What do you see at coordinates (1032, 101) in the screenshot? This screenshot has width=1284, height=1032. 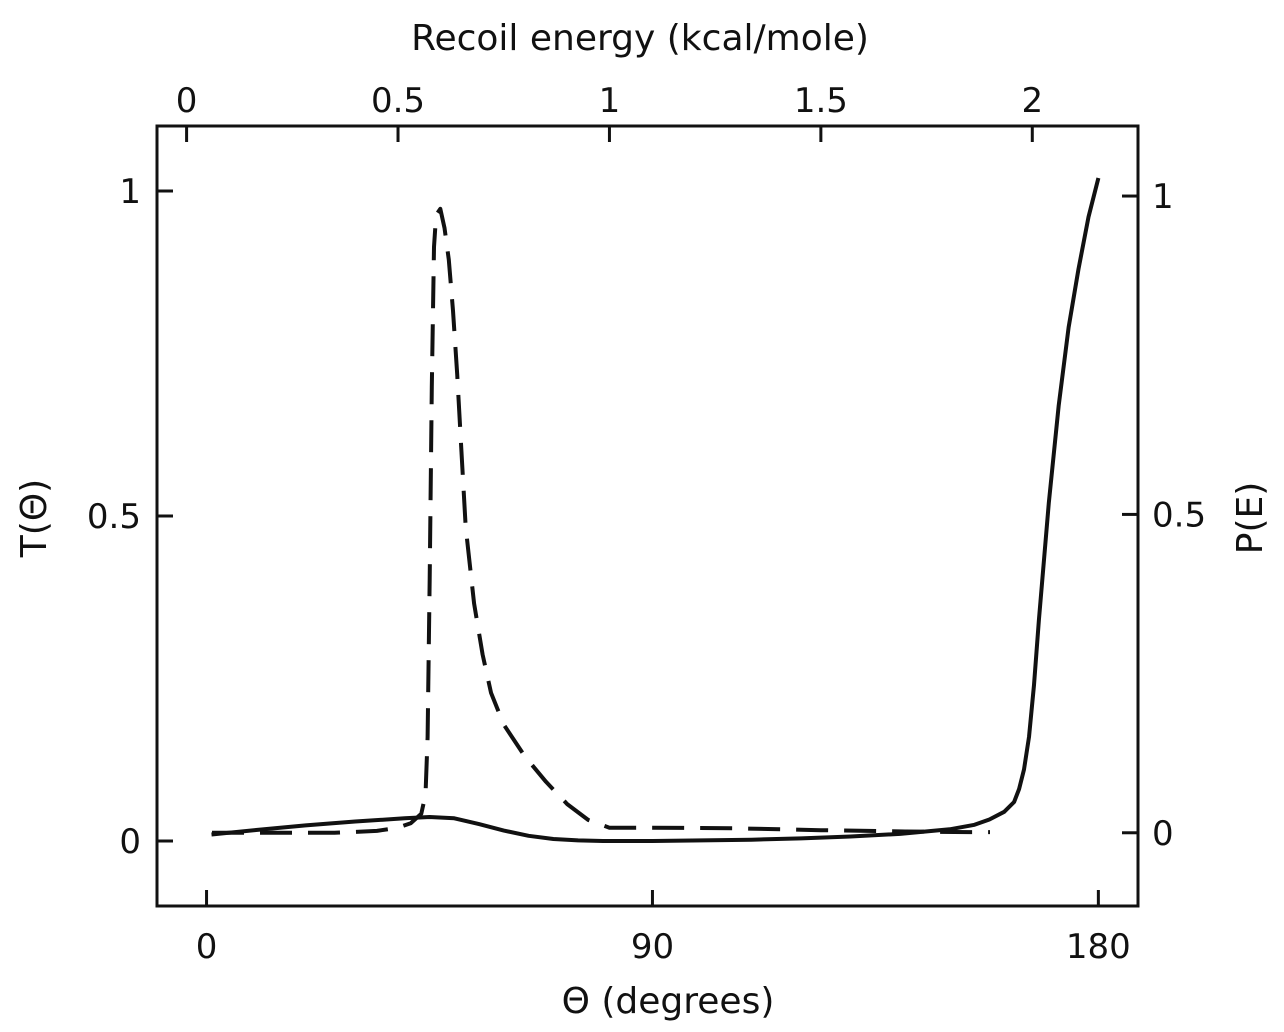 I see `top-tick-label: 2` at bounding box center [1032, 101].